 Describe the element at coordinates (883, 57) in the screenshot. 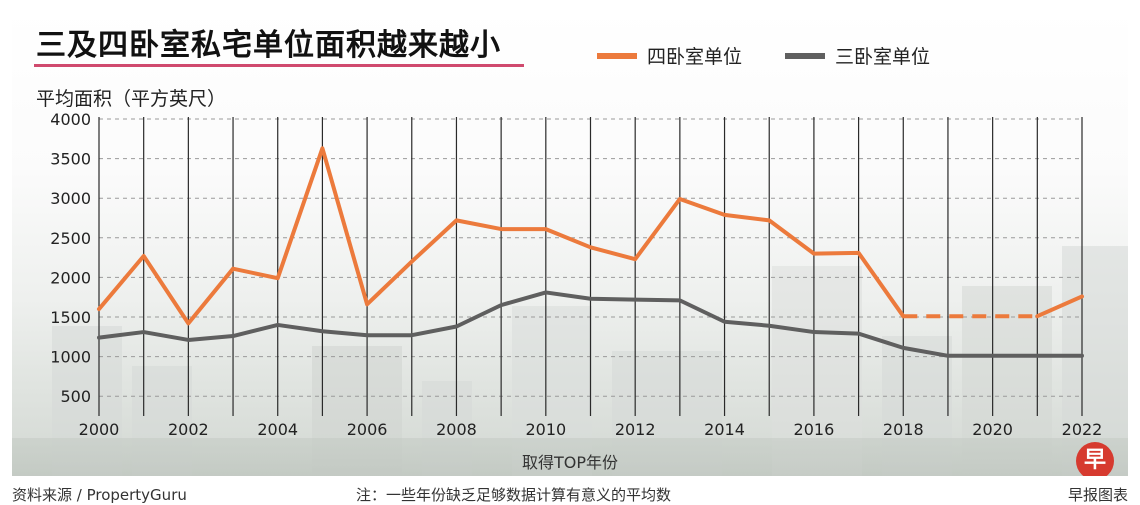

I see `legend-label-three-bedroom: 三卧室单位` at that location.